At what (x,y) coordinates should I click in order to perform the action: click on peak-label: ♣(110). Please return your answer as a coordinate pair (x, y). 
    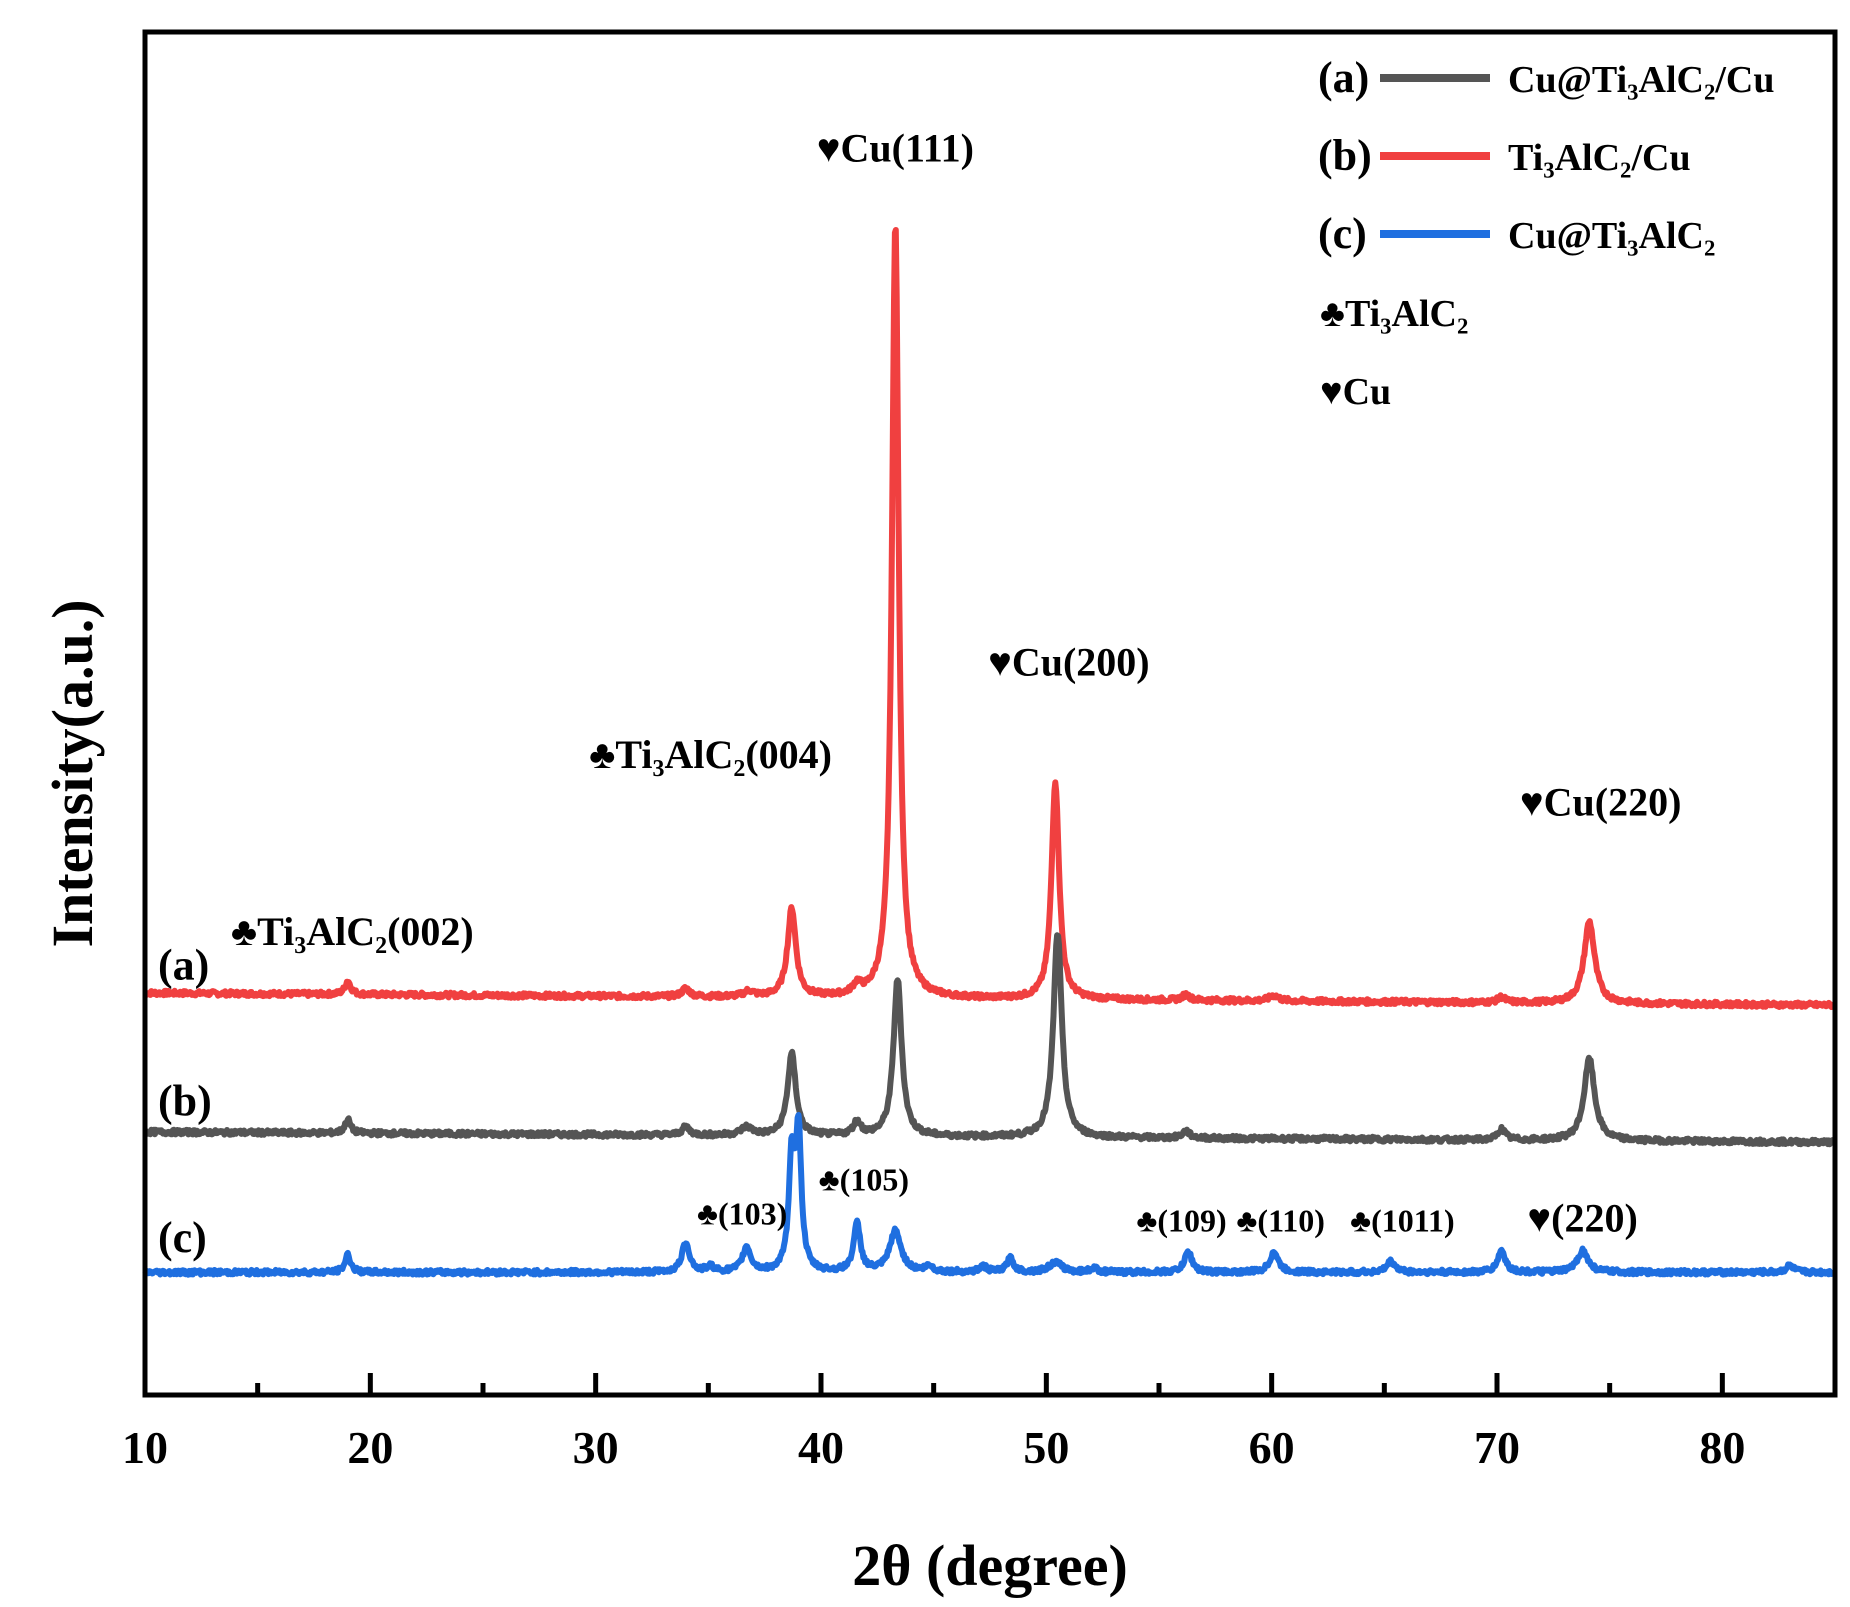
    Looking at the image, I should click on (1280, 1220).